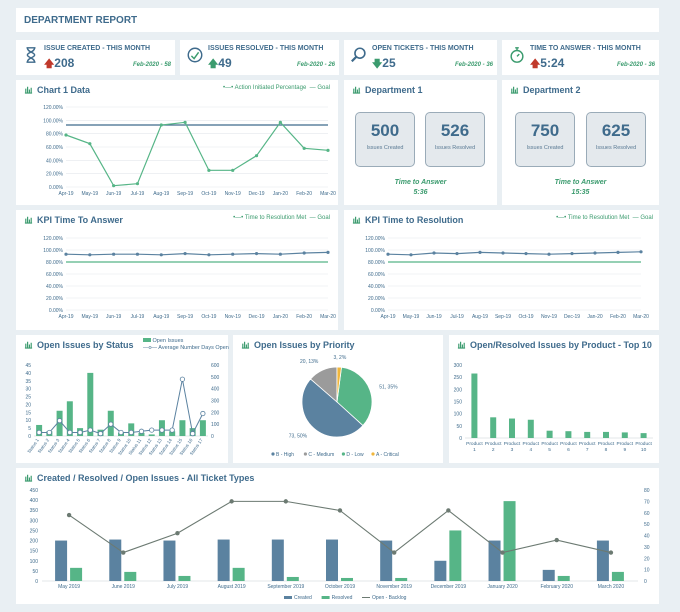 This screenshot has height=612, width=680. What do you see at coordinates (354, 396) in the screenshot?
I see `pie-slice` at bounding box center [354, 396].